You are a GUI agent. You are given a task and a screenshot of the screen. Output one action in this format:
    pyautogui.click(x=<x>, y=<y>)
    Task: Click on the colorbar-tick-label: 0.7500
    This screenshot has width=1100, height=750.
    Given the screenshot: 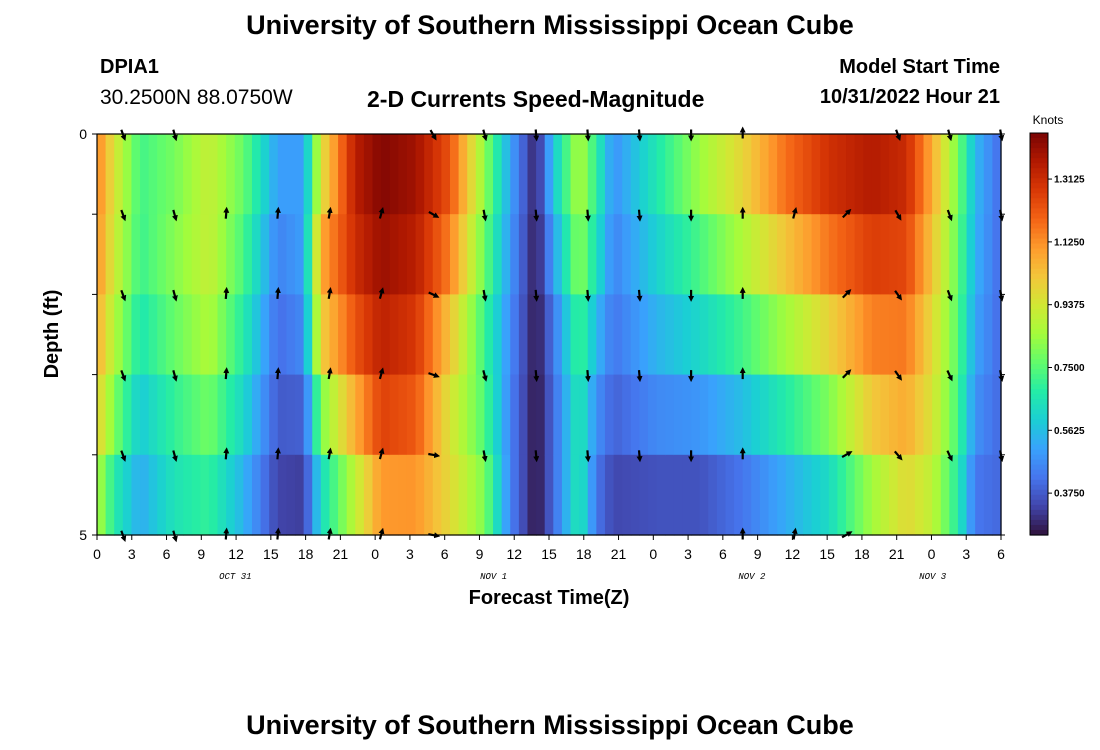 What is the action you would take?
    pyautogui.click(x=1069, y=368)
    